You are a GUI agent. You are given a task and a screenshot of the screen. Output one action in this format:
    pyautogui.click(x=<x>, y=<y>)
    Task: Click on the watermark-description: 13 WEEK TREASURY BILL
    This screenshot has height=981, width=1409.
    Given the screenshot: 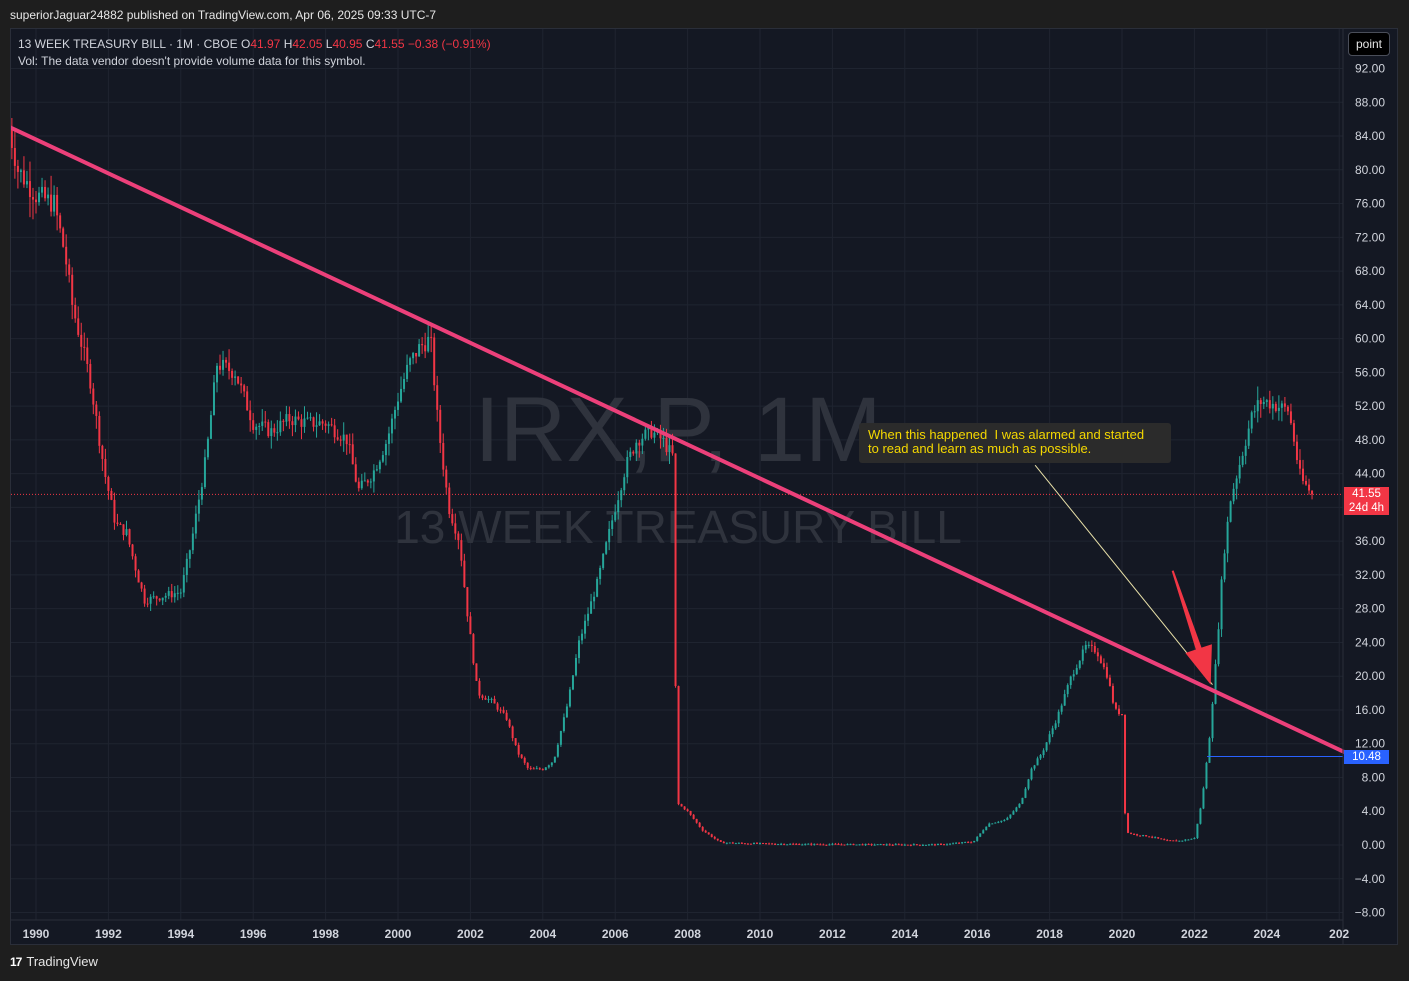 What is the action you would take?
    pyautogui.click(x=678, y=527)
    